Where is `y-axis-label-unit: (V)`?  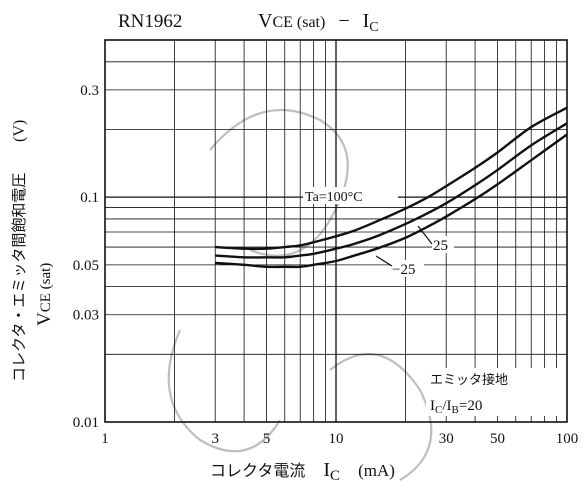 y-axis-label-unit: (V) is located at coordinates (19, 131).